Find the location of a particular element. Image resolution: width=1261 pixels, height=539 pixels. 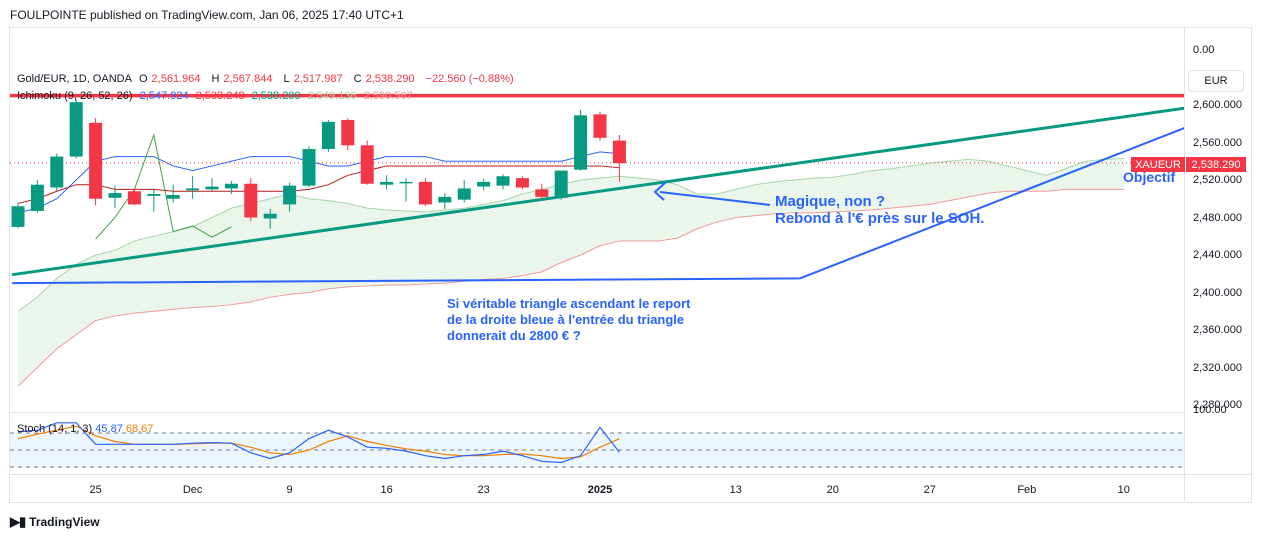

stoch-k-value: 45.87 is located at coordinates (109, 429).